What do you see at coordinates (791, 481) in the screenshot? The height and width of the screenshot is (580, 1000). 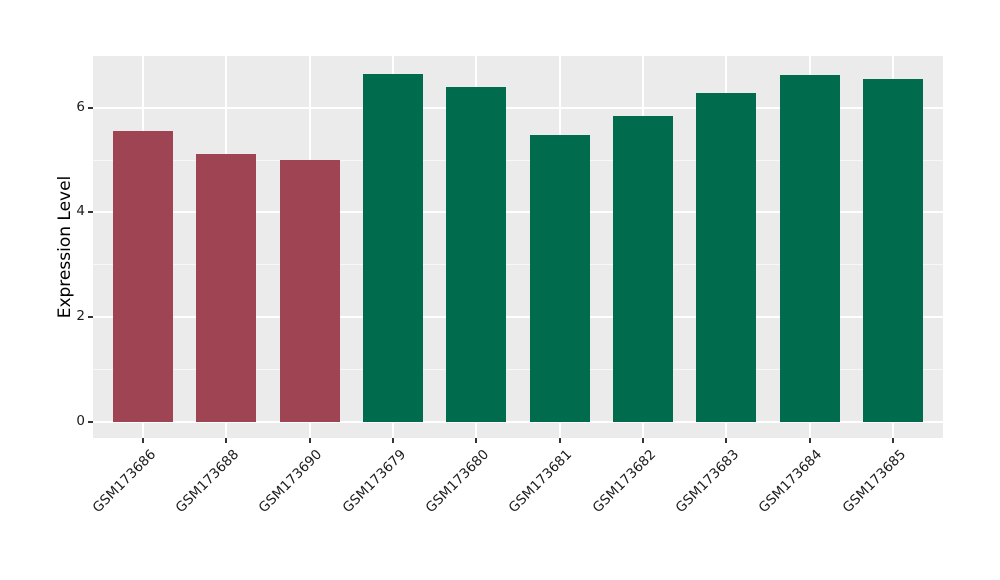 I see `x-tick-label-text: GSM173684` at bounding box center [791, 481].